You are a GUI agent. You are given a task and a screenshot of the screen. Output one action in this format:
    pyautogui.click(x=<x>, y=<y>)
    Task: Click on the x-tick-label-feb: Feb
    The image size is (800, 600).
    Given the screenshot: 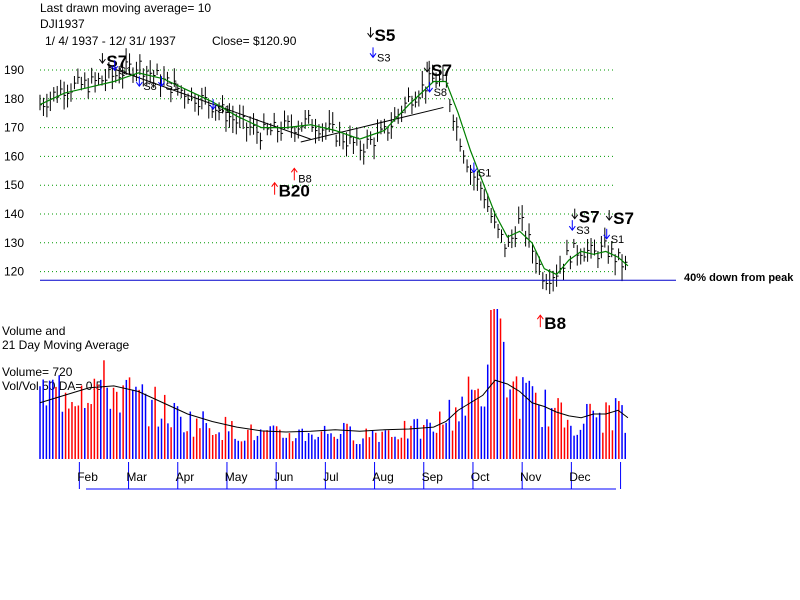 What is the action you would take?
    pyautogui.click(x=87, y=477)
    